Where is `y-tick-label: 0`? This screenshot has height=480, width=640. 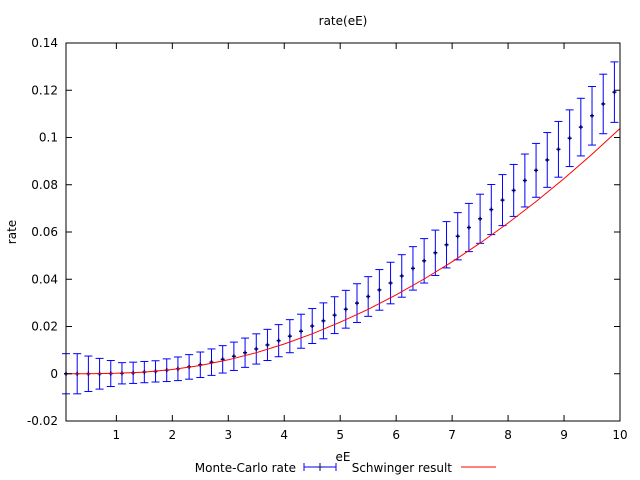 y-tick-label: 0 is located at coordinates (54, 374).